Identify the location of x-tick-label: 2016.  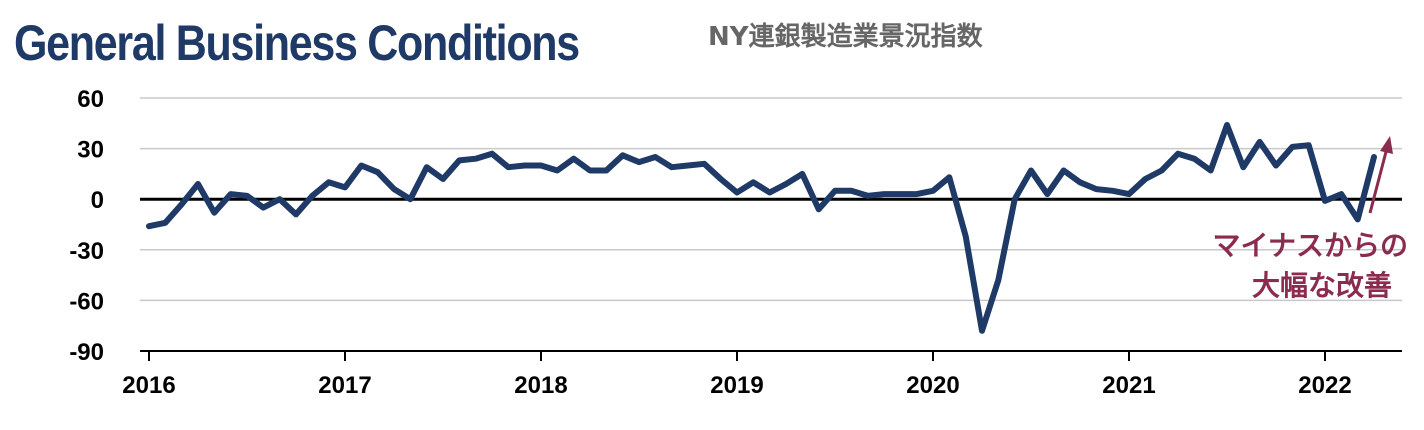
(148, 385).